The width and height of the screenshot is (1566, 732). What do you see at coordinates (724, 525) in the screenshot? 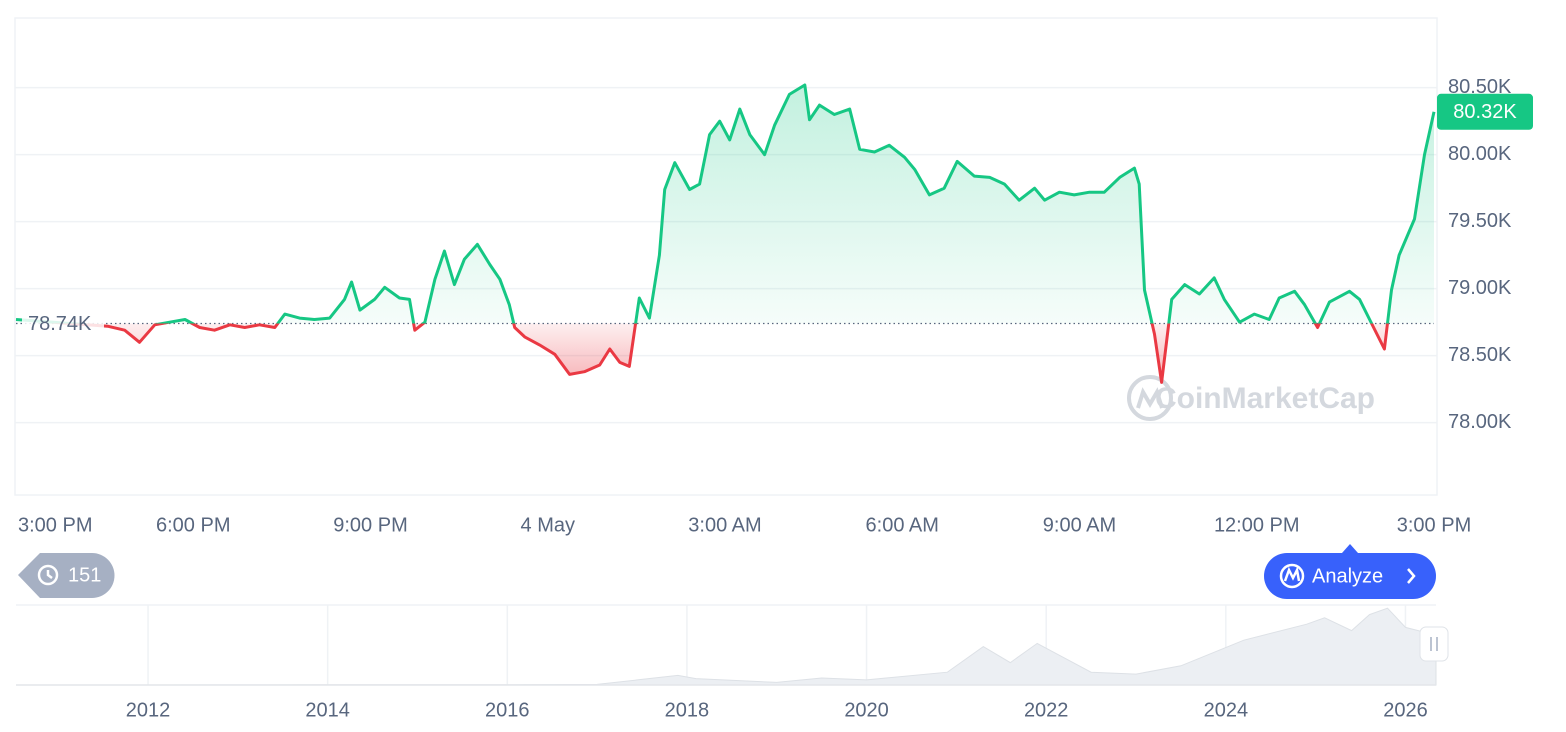
I see `x-tick-label: 3:00 AM` at bounding box center [724, 525].